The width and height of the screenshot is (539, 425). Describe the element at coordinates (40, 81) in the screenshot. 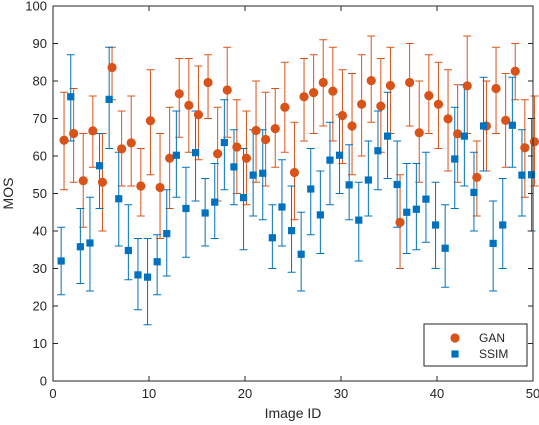

I see `y-tick-label: 80` at that location.